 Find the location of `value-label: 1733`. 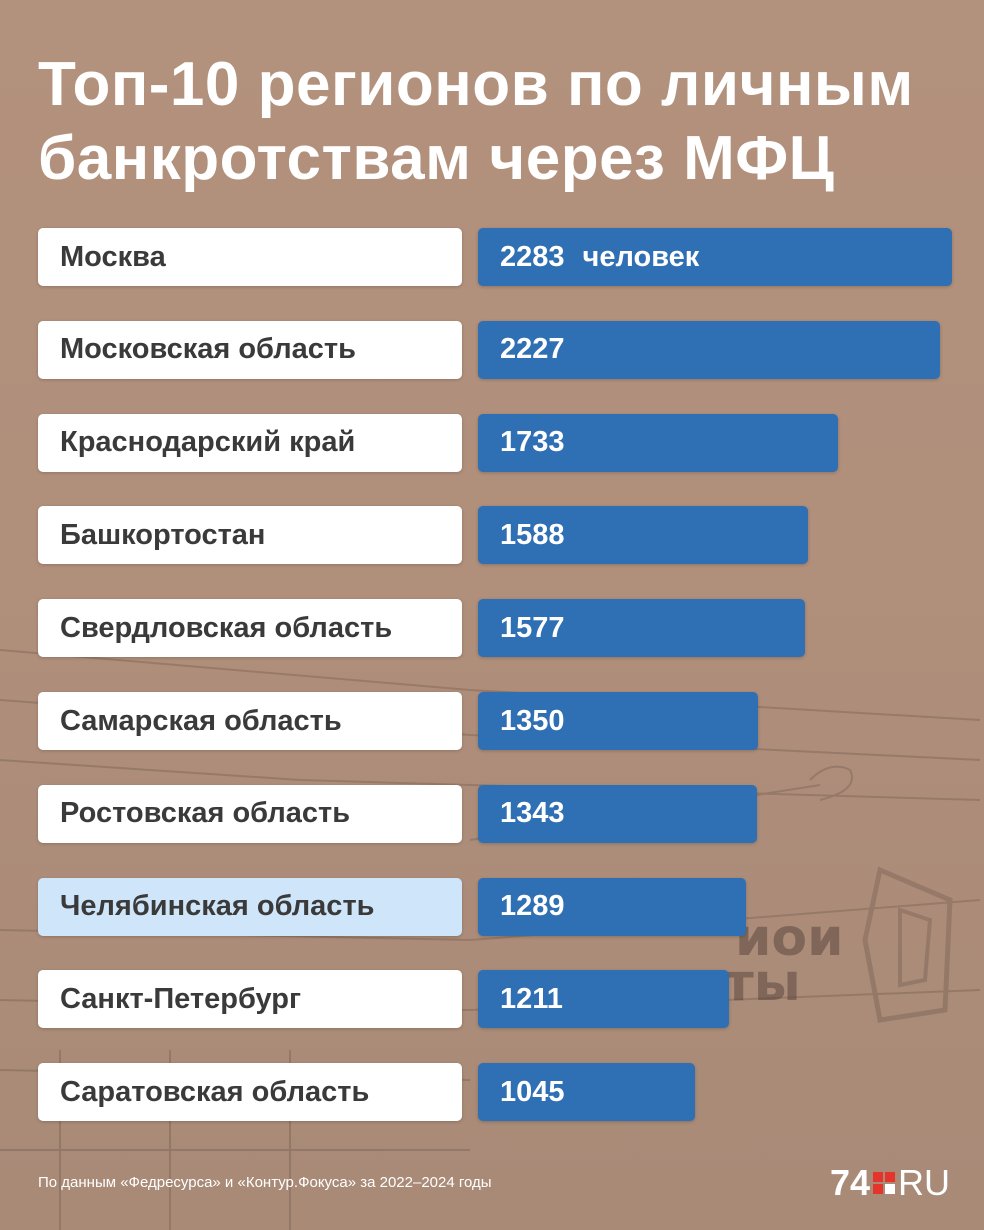

value-label: 1733 is located at coordinates (532, 442).